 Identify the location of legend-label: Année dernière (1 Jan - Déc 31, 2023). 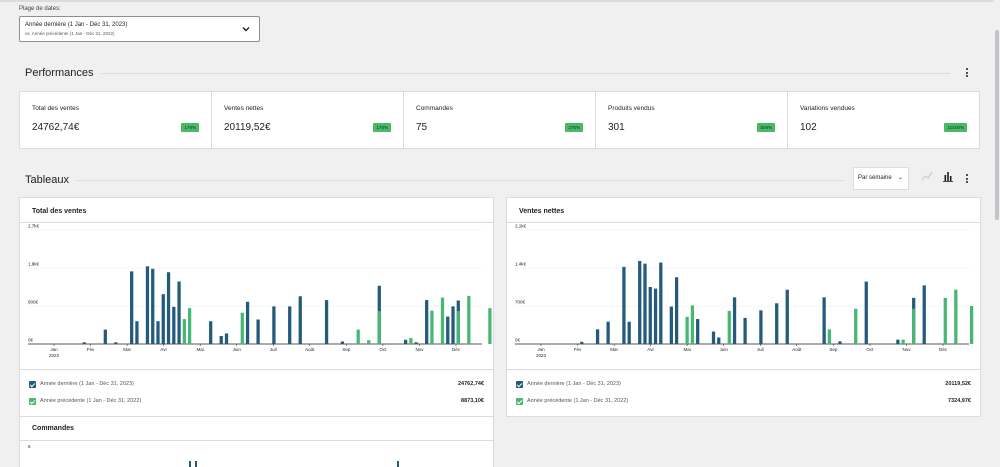
(87, 384).